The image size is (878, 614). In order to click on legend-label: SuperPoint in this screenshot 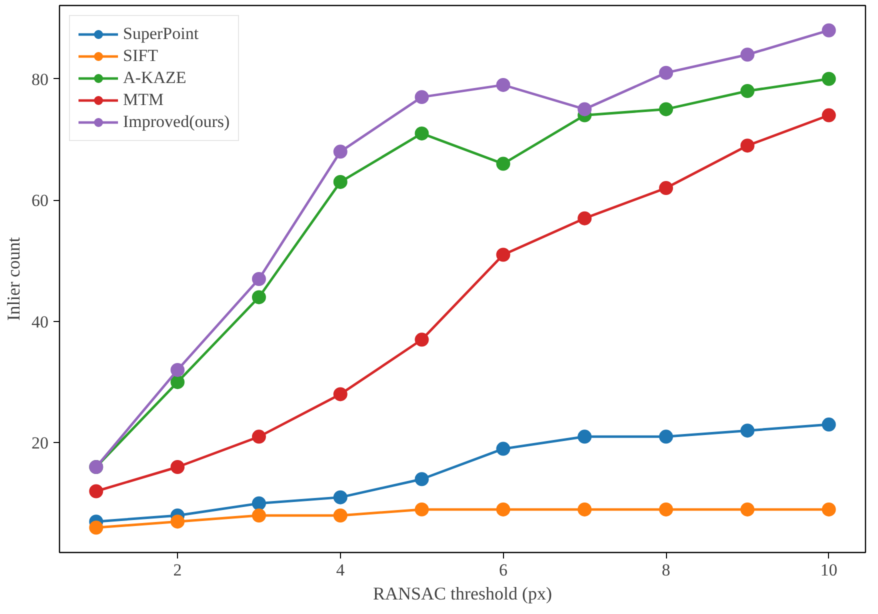, I will do `click(161, 34)`.